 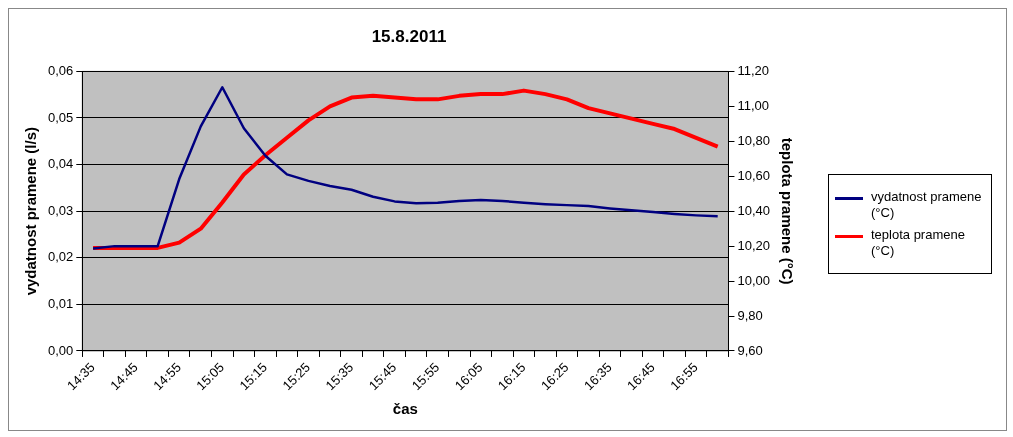 What do you see at coordinates (754, 175) in the screenshot?
I see `y2-tick-label: 10,60` at bounding box center [754, 175].